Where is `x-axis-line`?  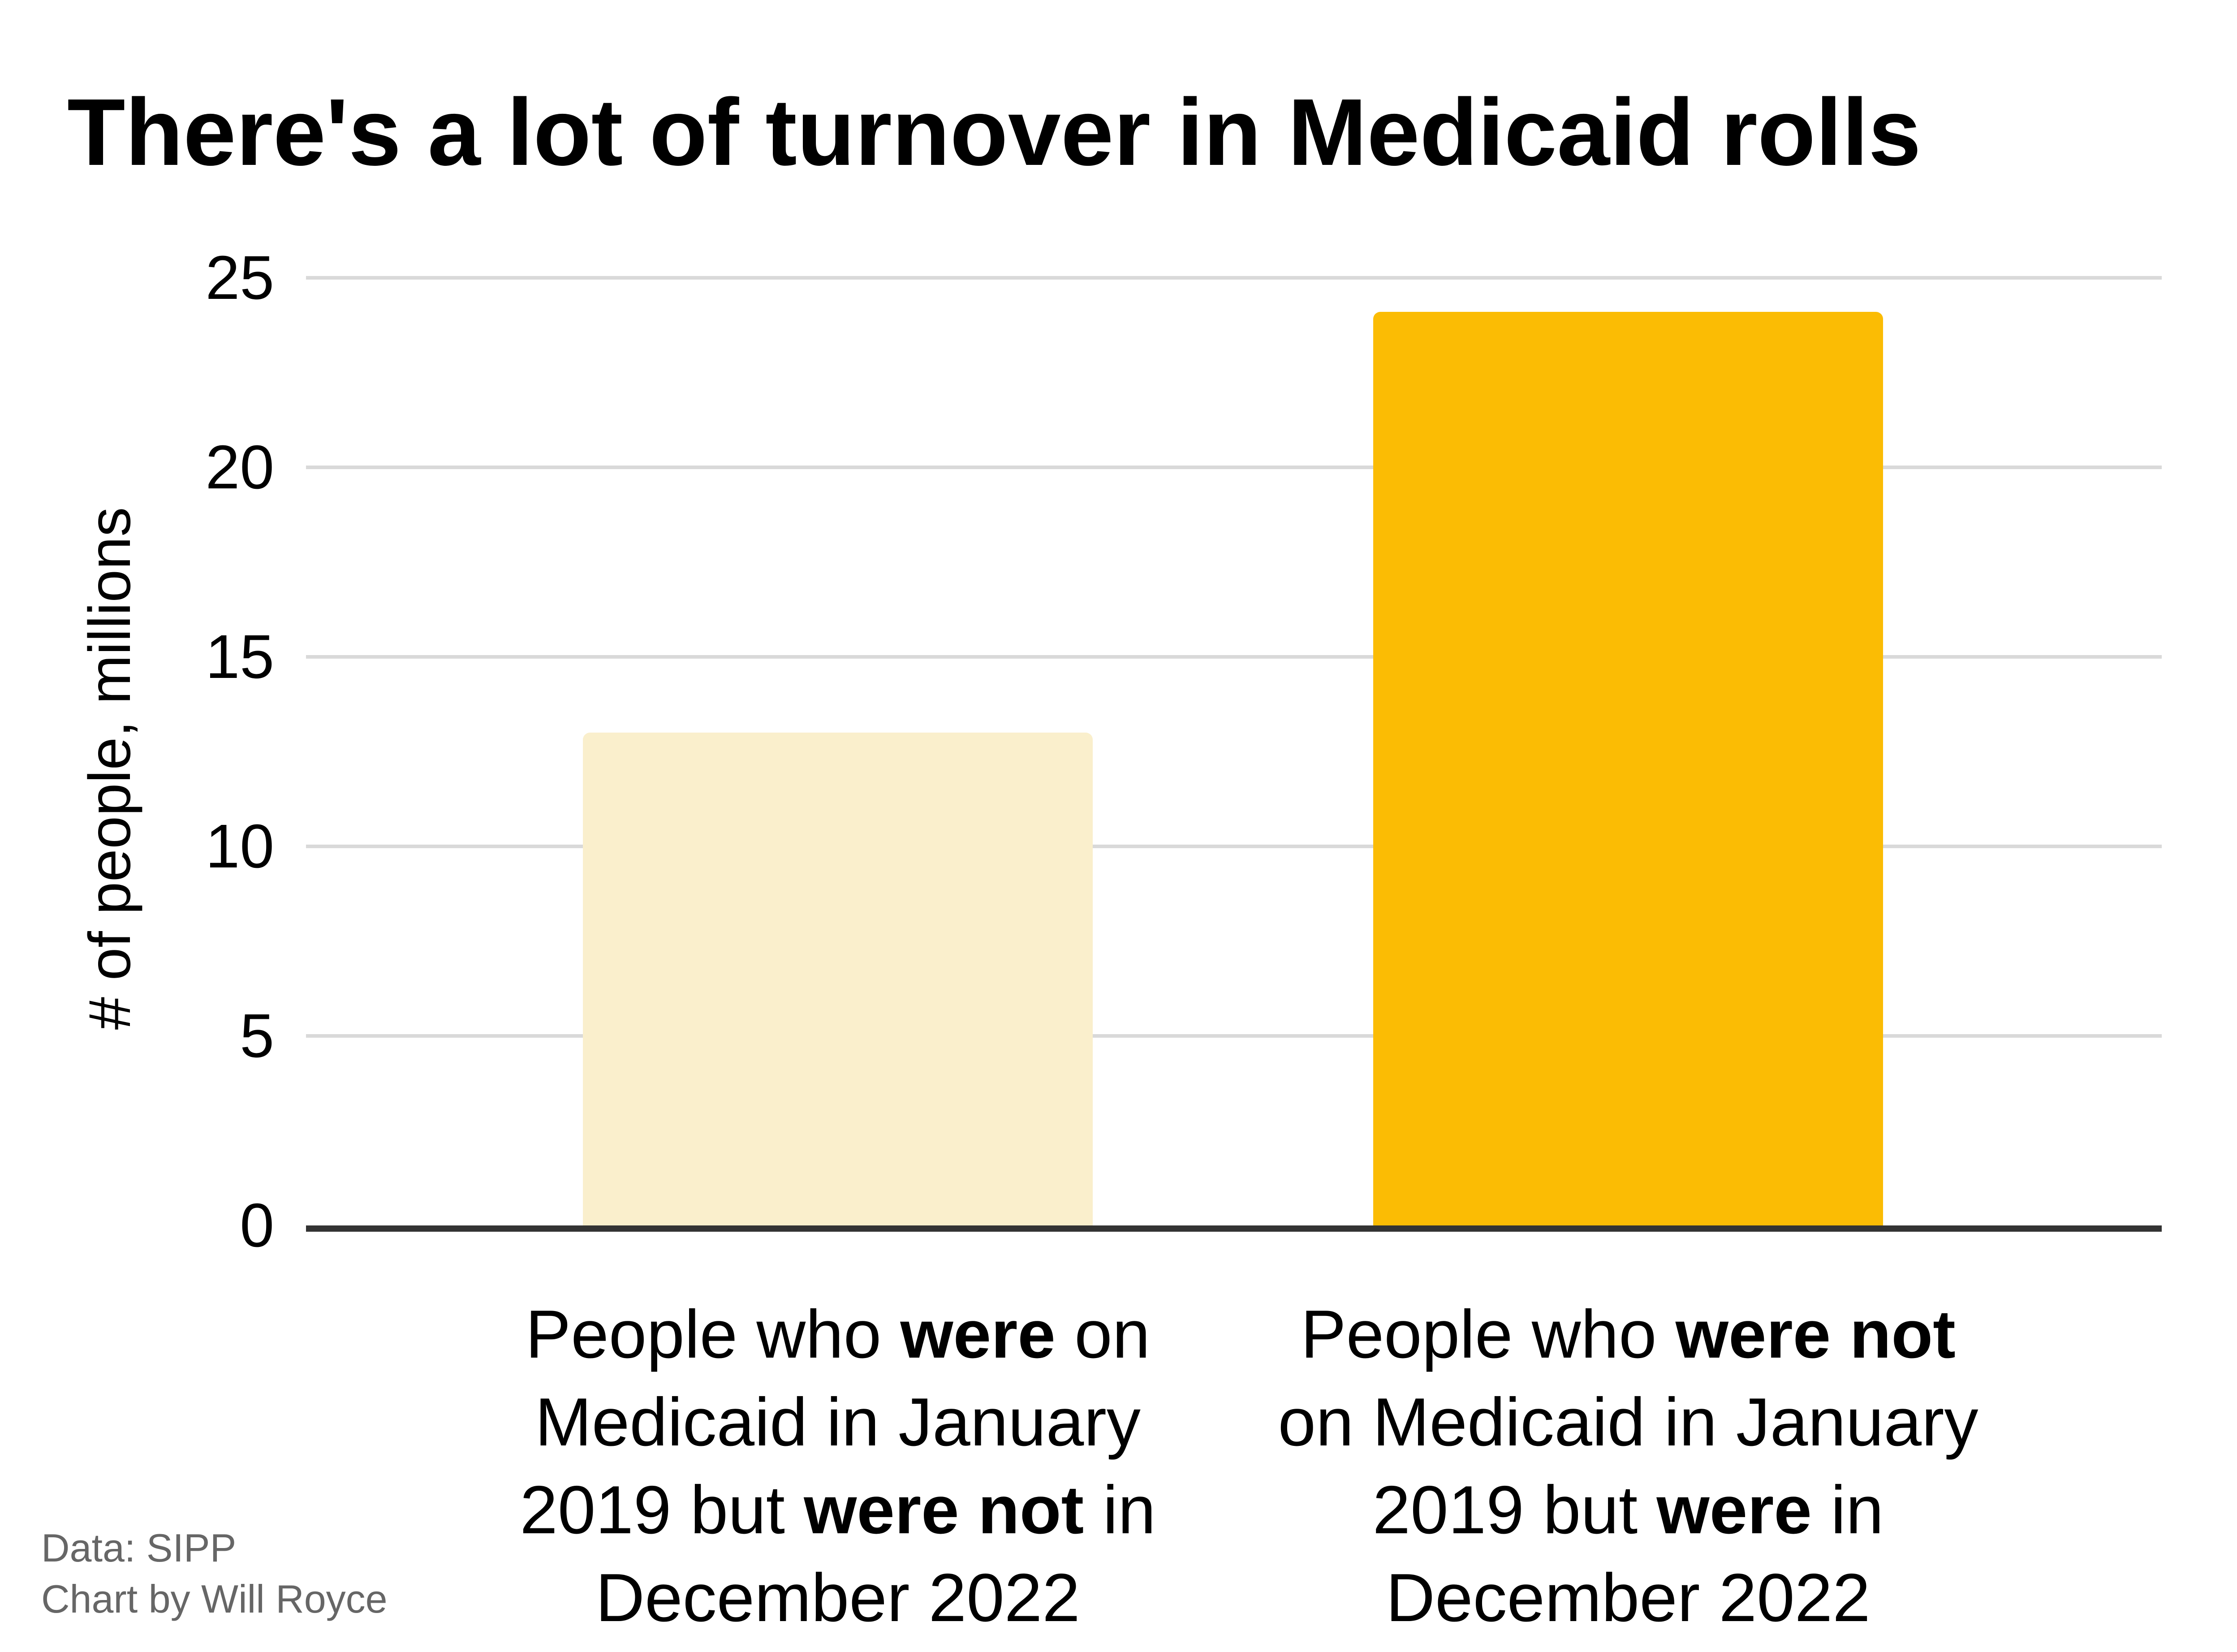 x-axis-line is located at coordinates (1234, 1228).